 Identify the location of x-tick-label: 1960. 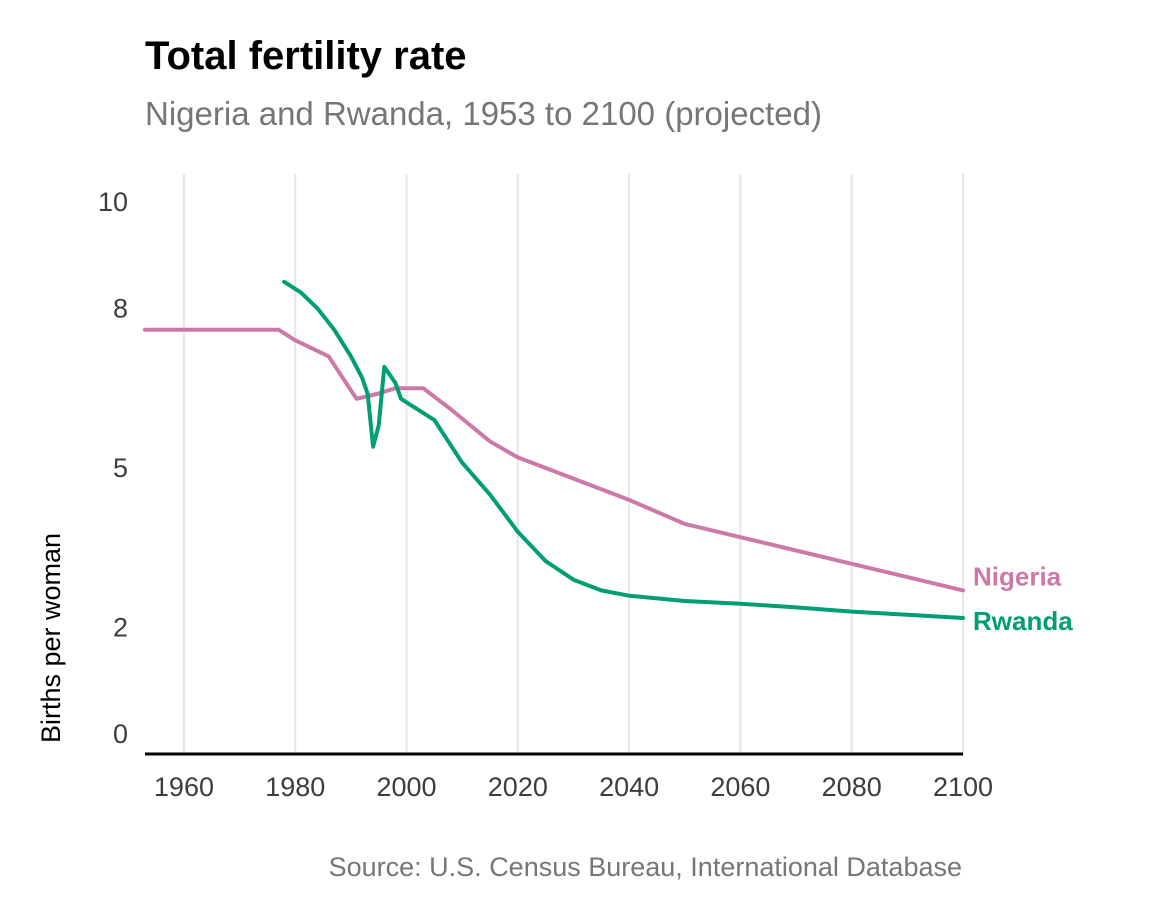
(184, 787).